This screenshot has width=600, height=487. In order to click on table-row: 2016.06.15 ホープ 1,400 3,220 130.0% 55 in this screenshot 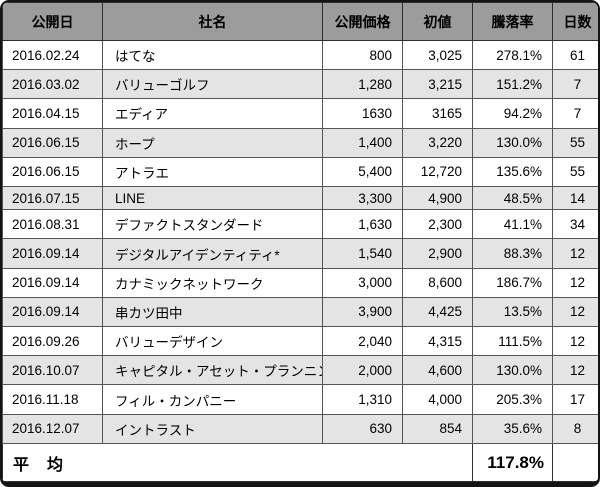, I will do `click(300, 142)`.